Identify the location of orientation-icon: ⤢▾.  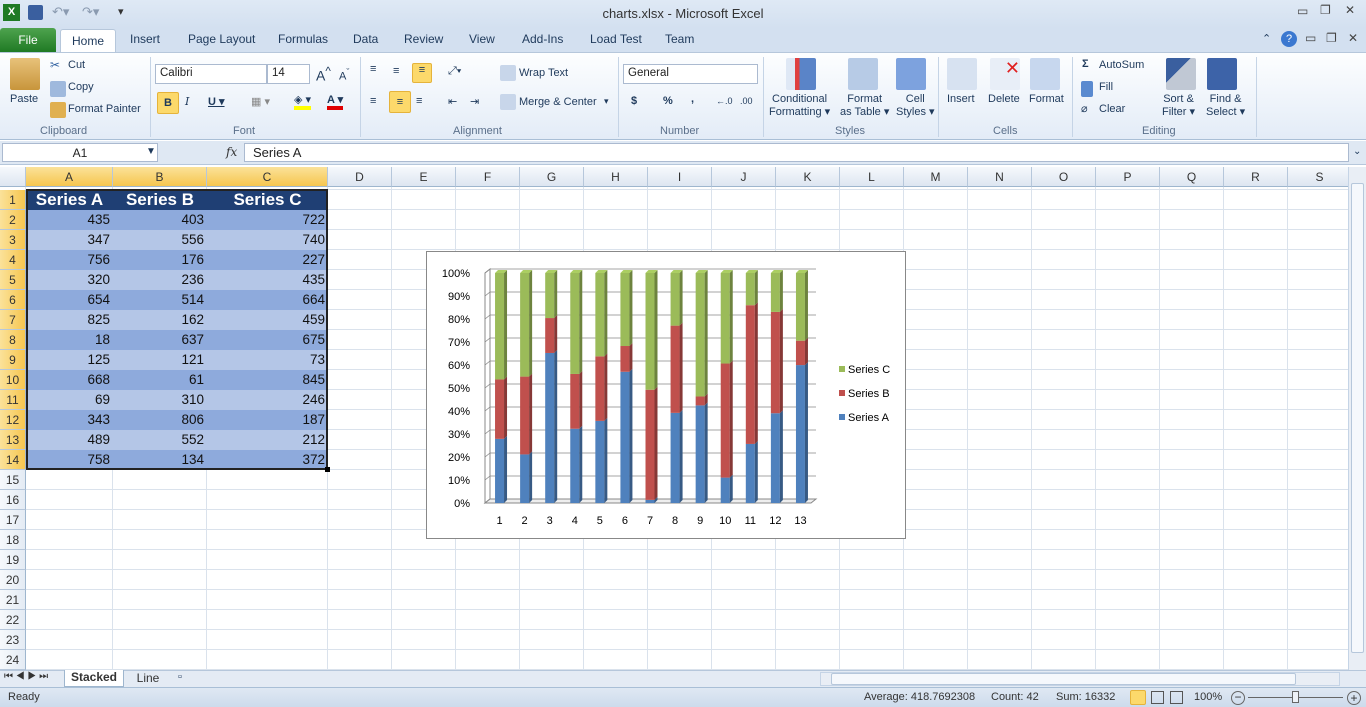
(455, 71).